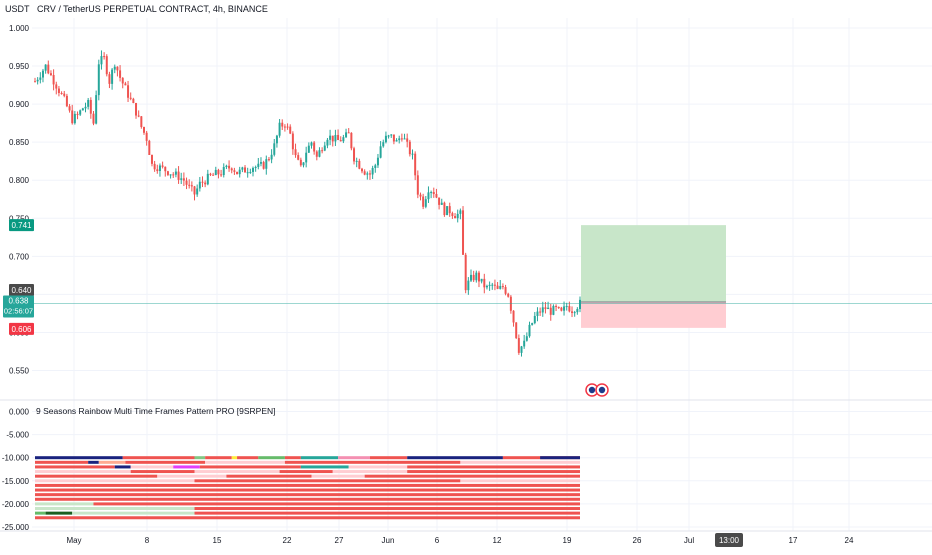 This screenshot has height=555, width=932. Describe the element at coordinates (17, 9) in the screenshot. I see `price-unit-label: USDT` at that location.